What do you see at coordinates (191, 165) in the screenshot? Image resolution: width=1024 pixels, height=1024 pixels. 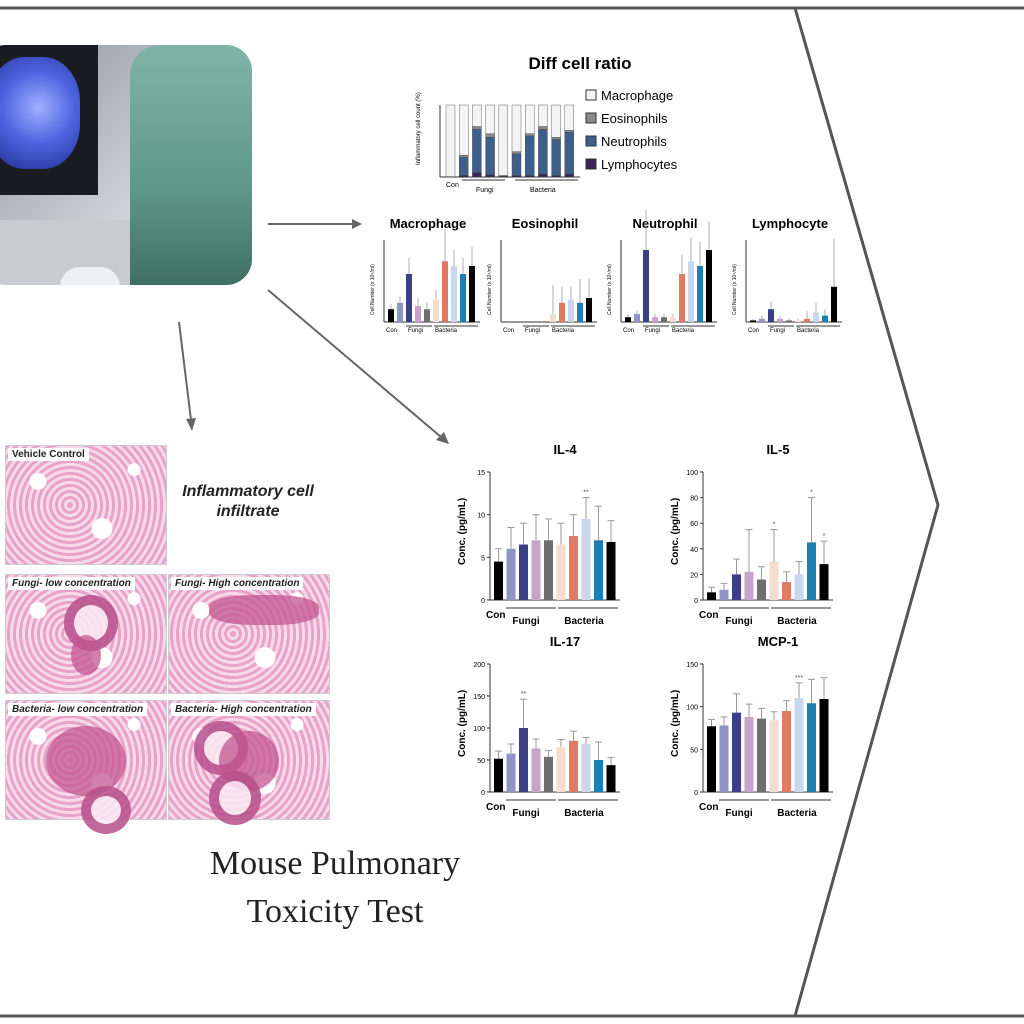 I see `researcher-shape` at bounding box center [191, 165].